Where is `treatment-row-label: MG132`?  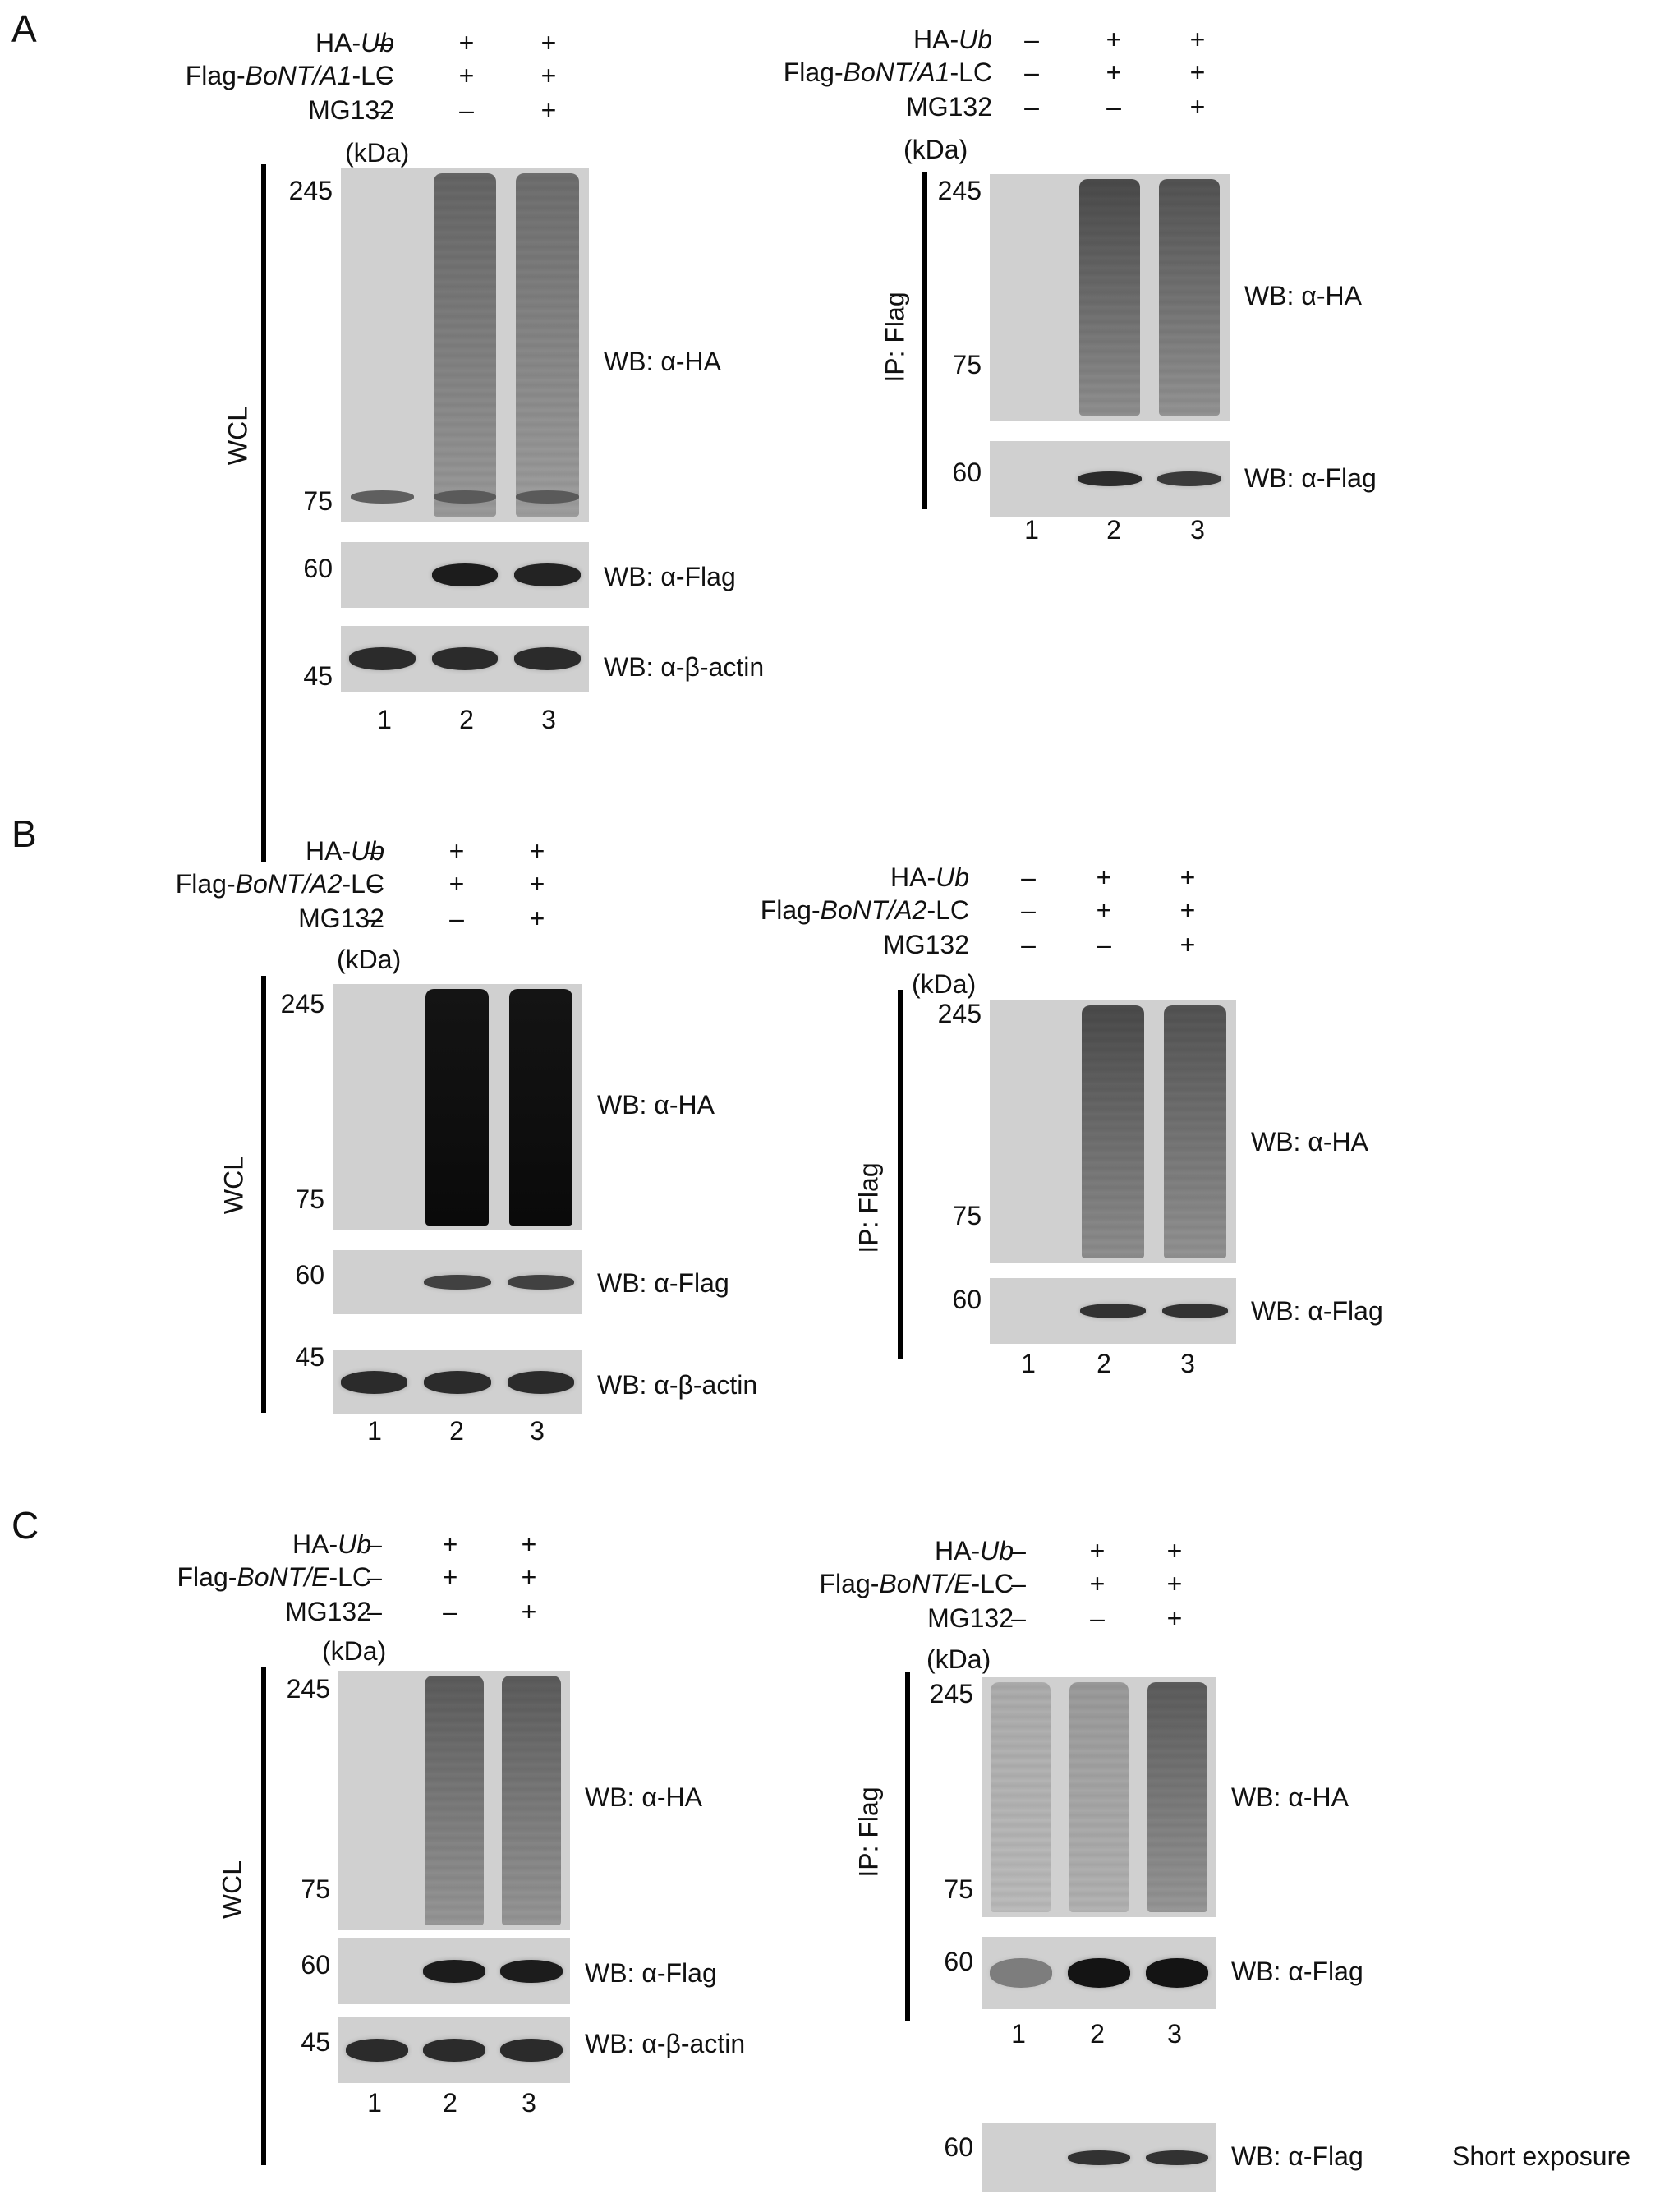 treatment-row-label: MG132 is located at coordinates (341, 919).